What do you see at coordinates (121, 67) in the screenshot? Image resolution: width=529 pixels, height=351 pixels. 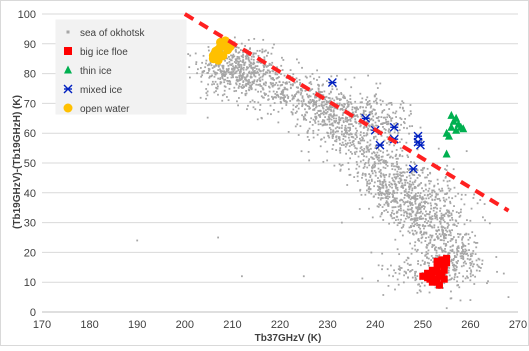 I see `legend-box` at bounding box center [121, 67].